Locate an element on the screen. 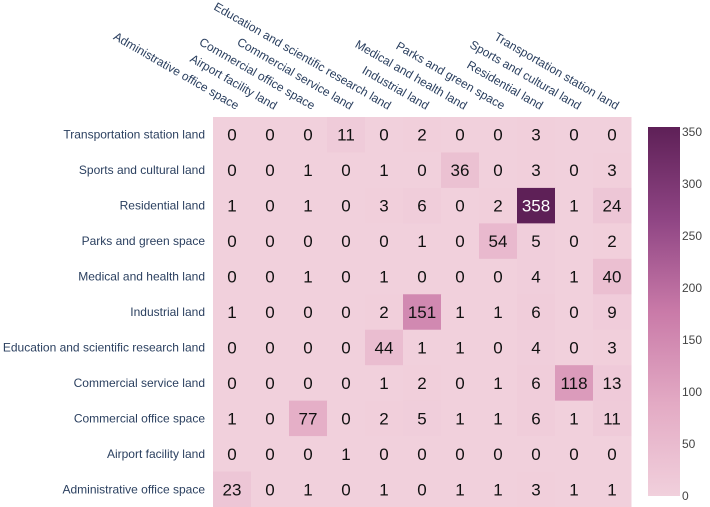 This screenshot has height=507, width=710. y-tick-label: Residential land is located at coordinates (162, 206).